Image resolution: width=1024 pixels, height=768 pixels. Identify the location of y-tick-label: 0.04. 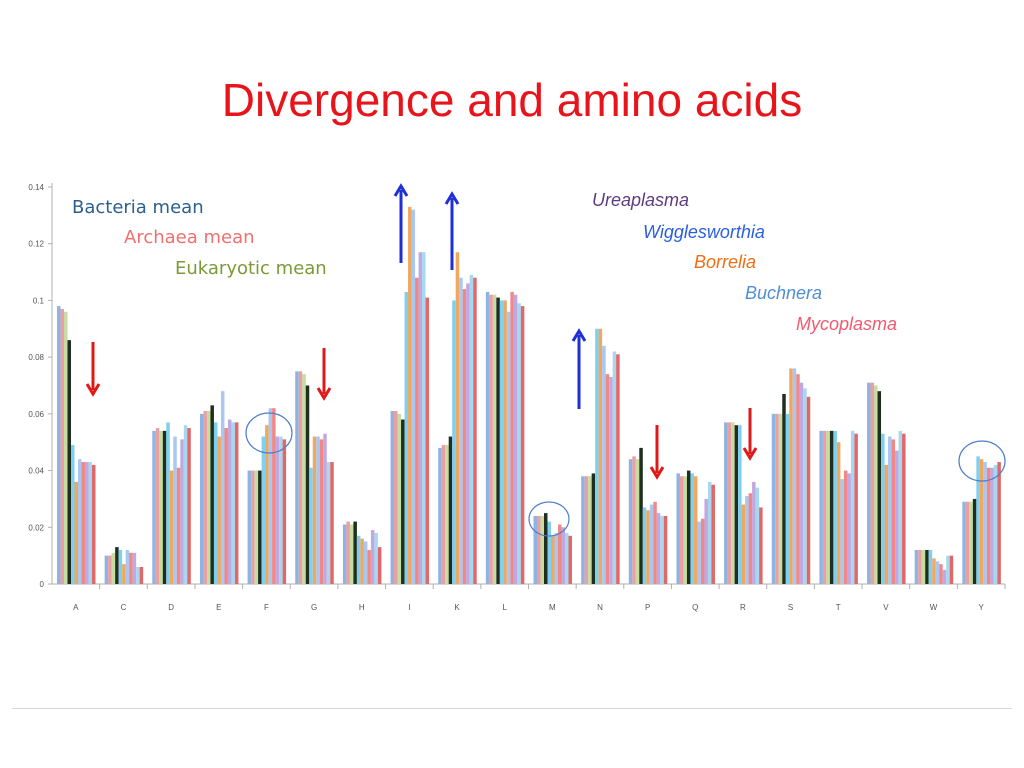
(36, 471).